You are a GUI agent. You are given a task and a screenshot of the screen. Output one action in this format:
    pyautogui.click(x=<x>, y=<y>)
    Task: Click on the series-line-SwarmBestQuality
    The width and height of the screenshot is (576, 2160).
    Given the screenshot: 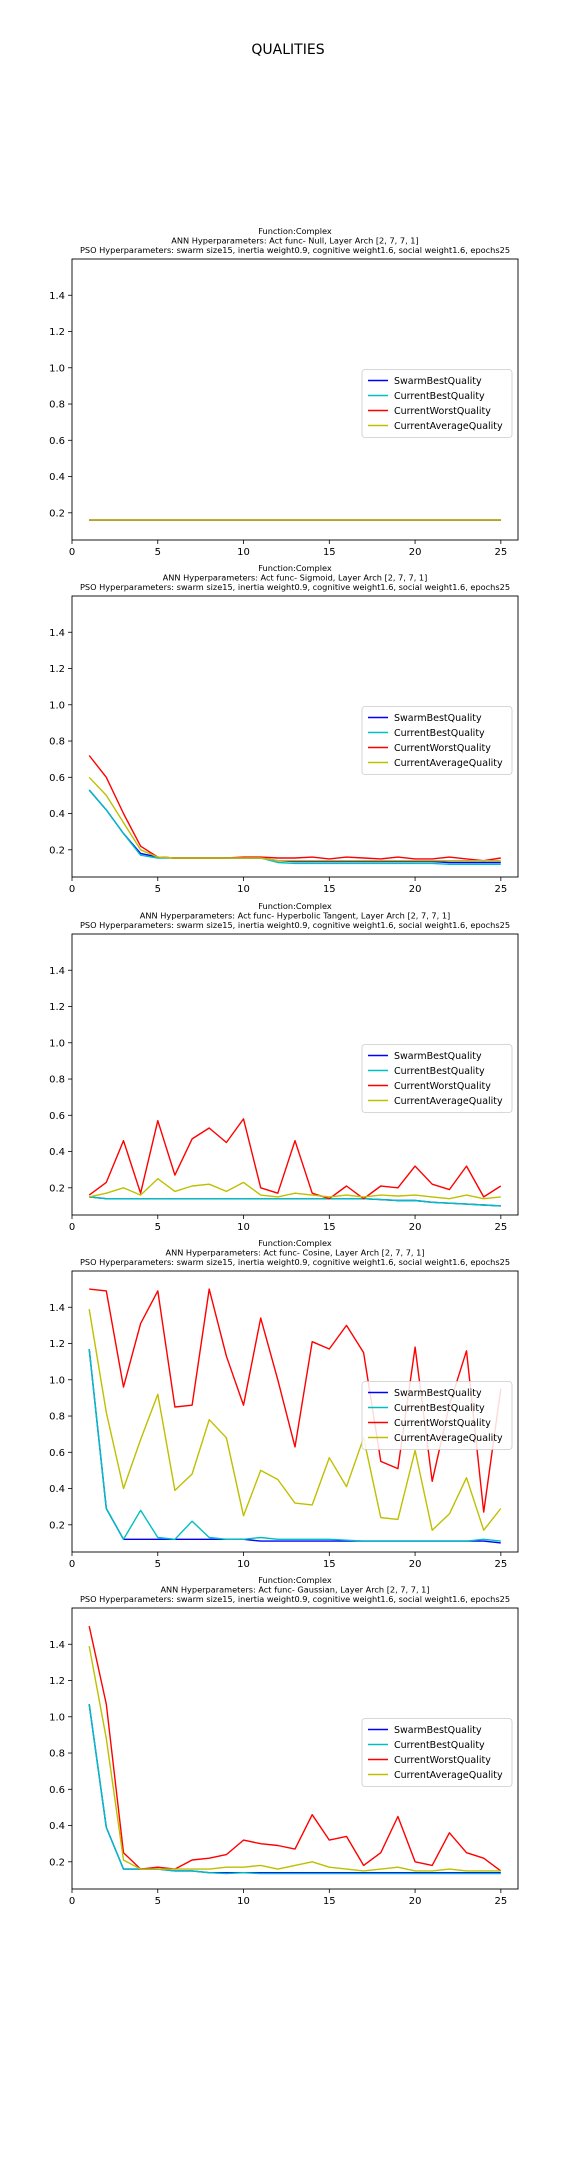 What is the action you would take?
    pyautogui.click(x=294, y=826)
    